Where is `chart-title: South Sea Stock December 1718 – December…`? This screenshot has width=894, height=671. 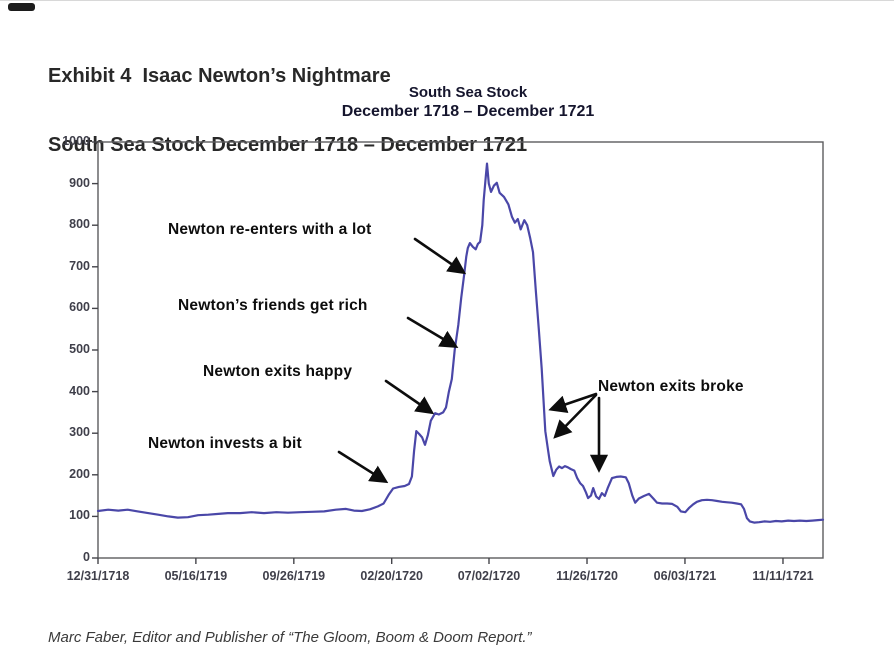 chart-title: South Sea Stock December 1718 – December… is located at coordinates (468, 102).